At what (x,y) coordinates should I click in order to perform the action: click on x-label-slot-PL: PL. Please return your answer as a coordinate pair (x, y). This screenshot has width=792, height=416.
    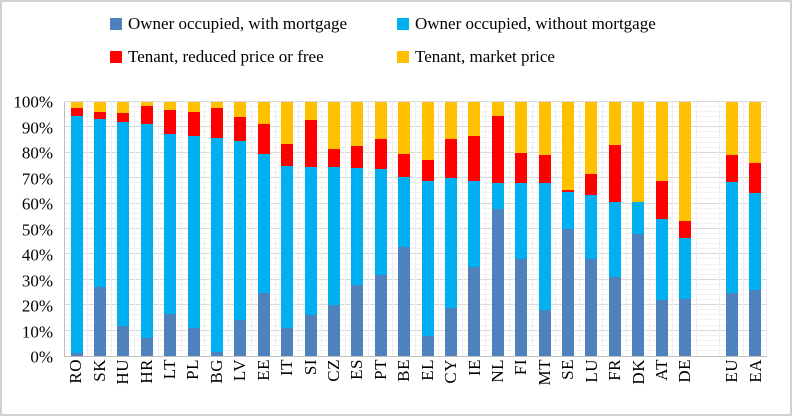
    Looking at the image, I should click on (192, 369).